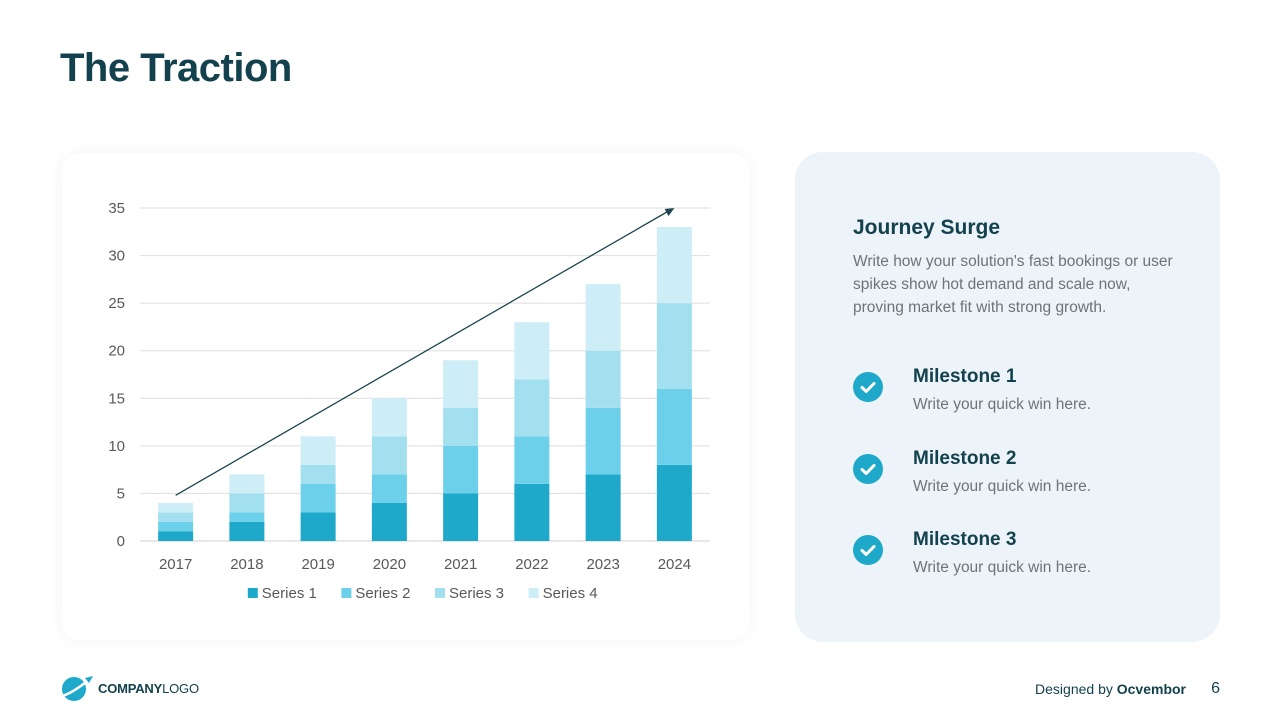  What do you see at coordinates (1215, 688) in the screenshot?
I see `page-number: 6` at bounding box center [1215, 688].